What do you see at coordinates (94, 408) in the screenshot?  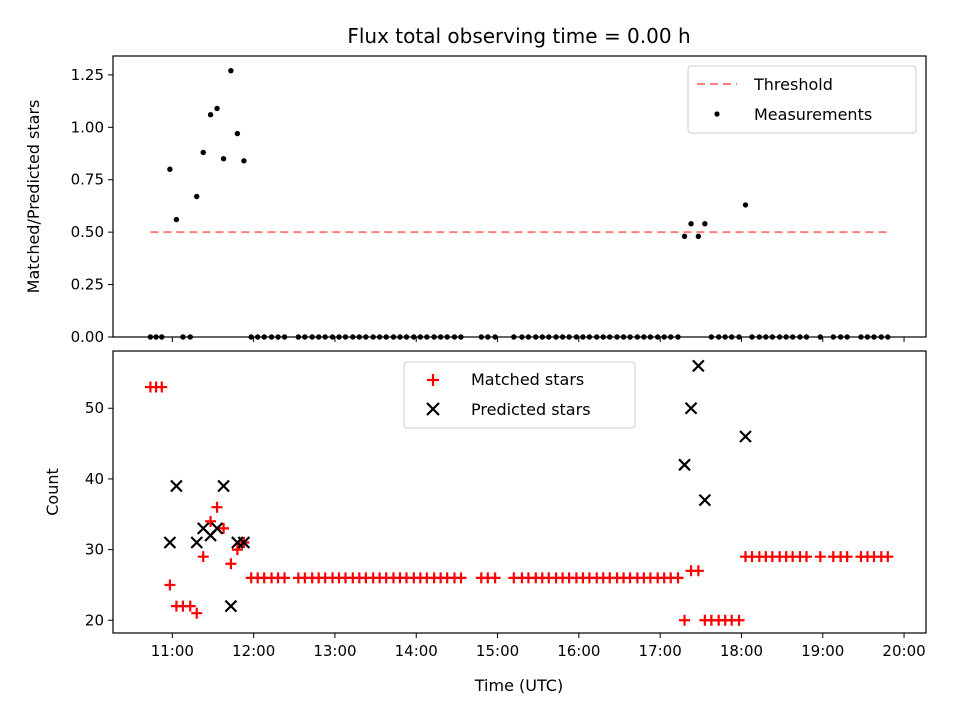 I see `bottom-y-tick-label-3: 50` at bounding box center [94, 408].